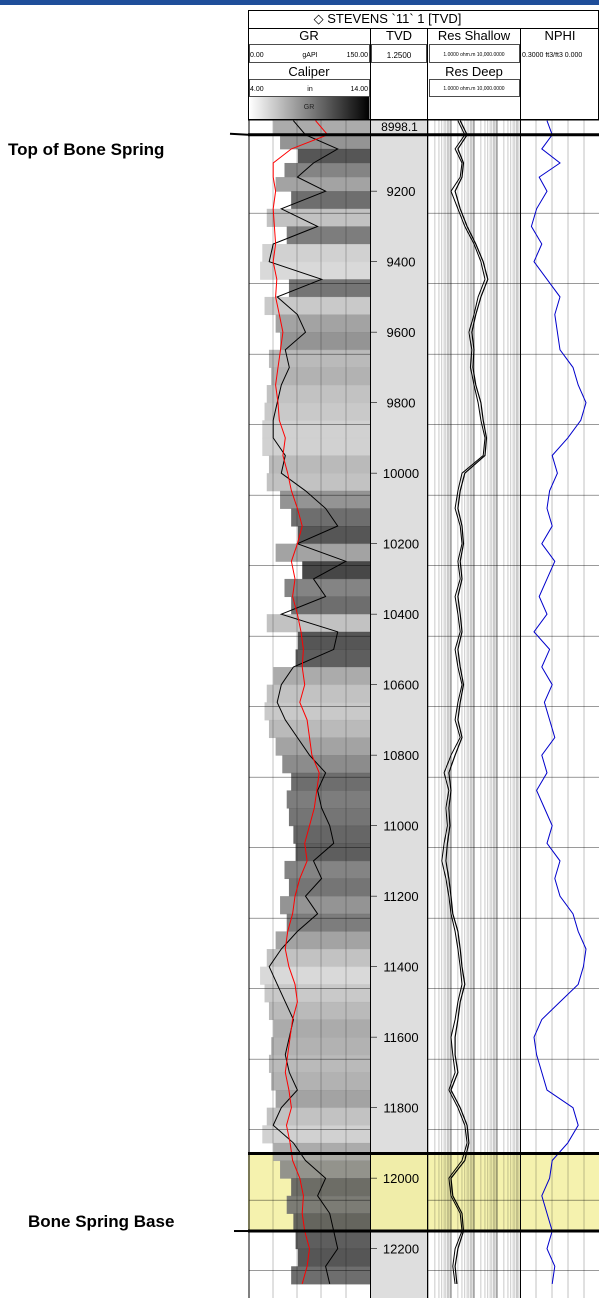  What do you see at coordinates (474, 71) in the screenshot?
I see `res-deep-track-name: Res Deep` at bounding box center [474, 71].